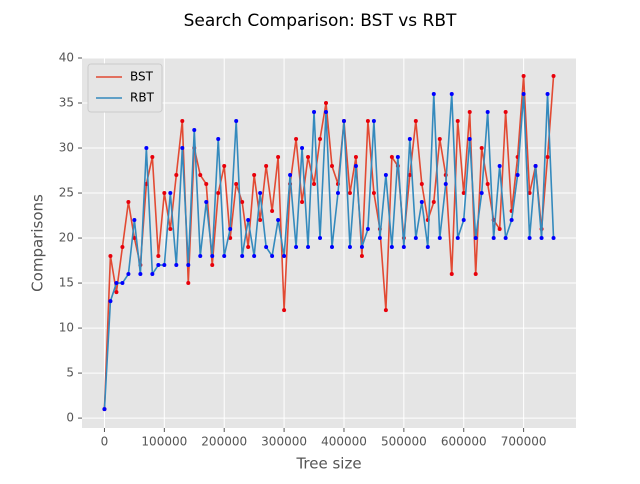 Image resolution: width=640 pixels, height=484 pixels. What do you see at coordinates (320, 21) in the screenshot?
I see `chart-title: Search Comparison: BST vs RBT` at bounding box center [320, 21].